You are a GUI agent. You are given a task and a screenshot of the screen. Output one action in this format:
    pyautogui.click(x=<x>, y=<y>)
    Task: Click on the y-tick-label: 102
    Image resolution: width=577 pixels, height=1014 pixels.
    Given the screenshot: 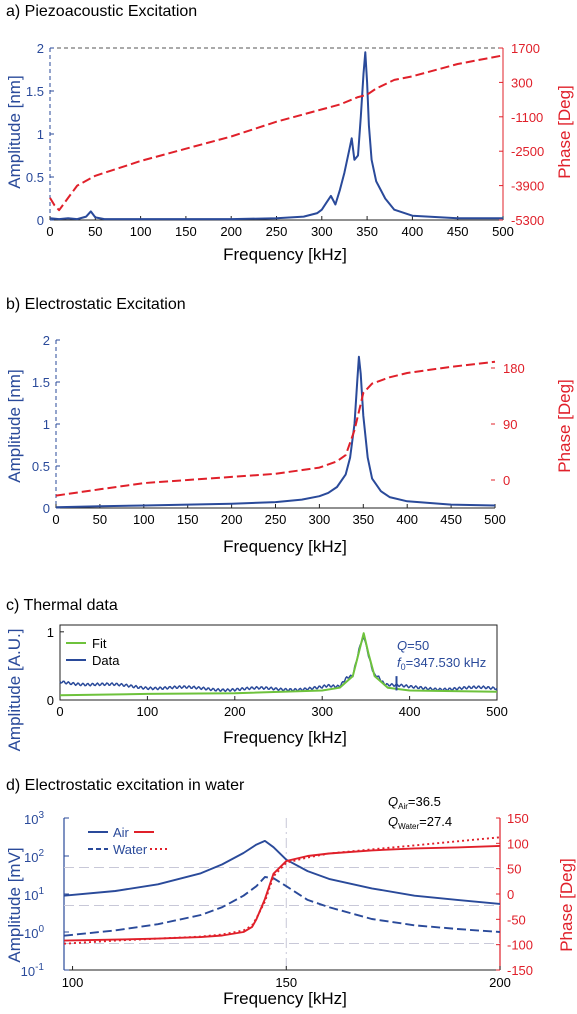 What is the action you would take?
    pyautogui.click(x=34, y=856)
    